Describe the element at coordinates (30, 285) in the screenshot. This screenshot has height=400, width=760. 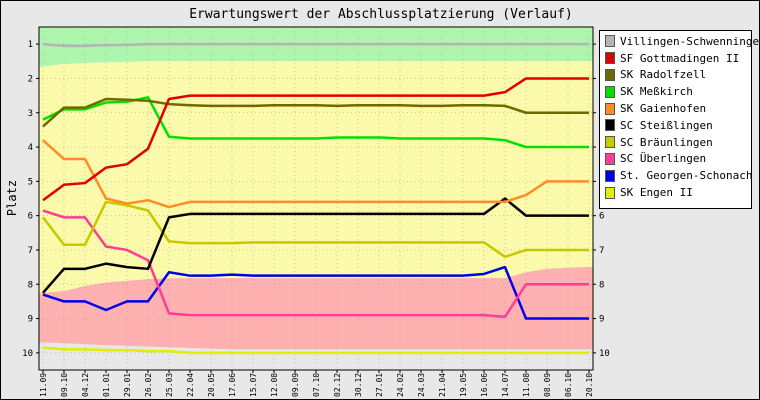
I see `y-tick-label-left: 8` at that location.